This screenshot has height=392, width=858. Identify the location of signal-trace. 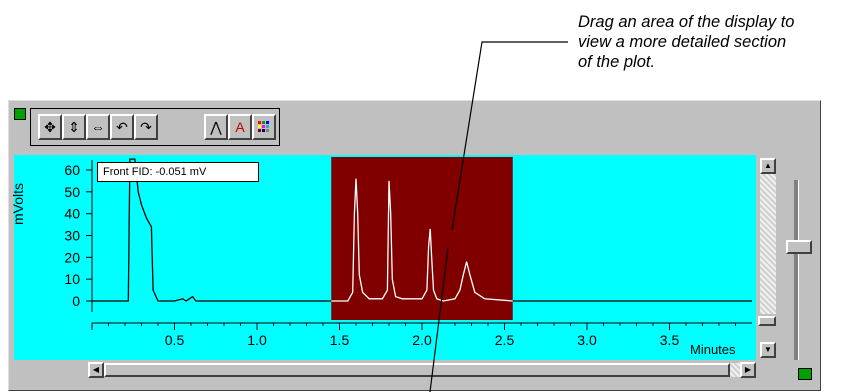
(212, 230).